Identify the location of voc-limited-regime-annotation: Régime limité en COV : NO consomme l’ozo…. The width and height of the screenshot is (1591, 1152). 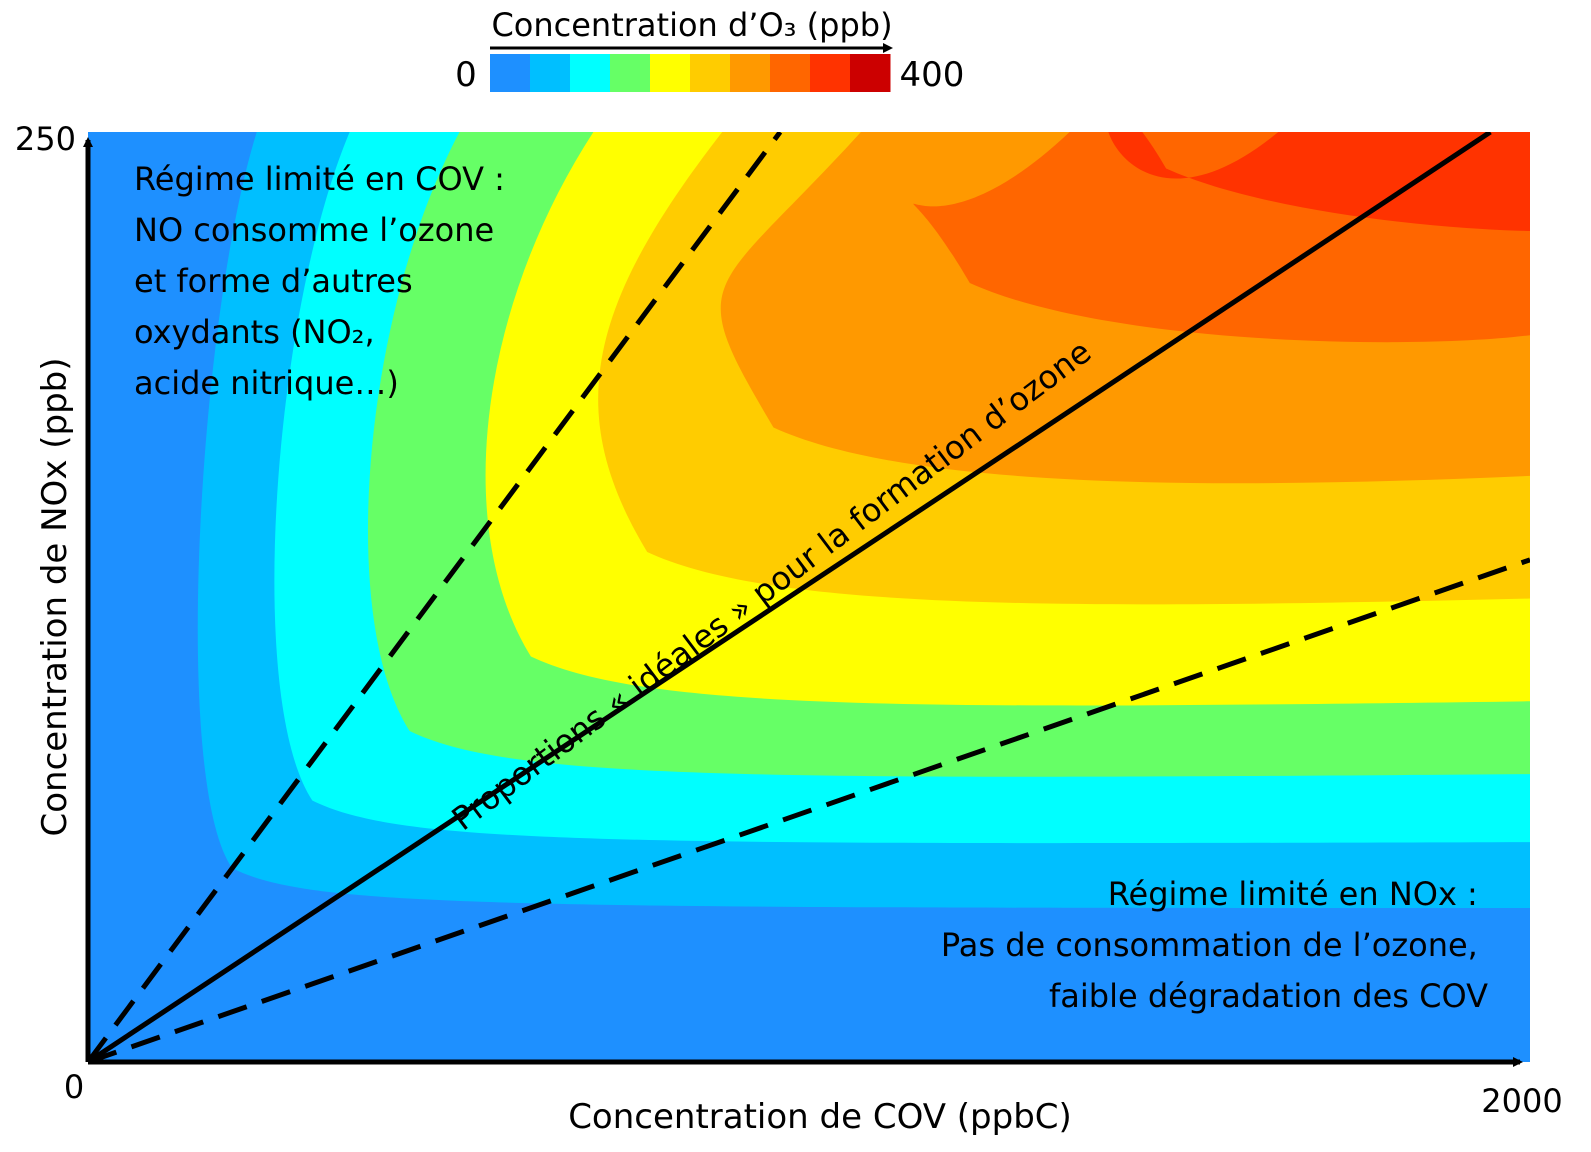
(324, 281).